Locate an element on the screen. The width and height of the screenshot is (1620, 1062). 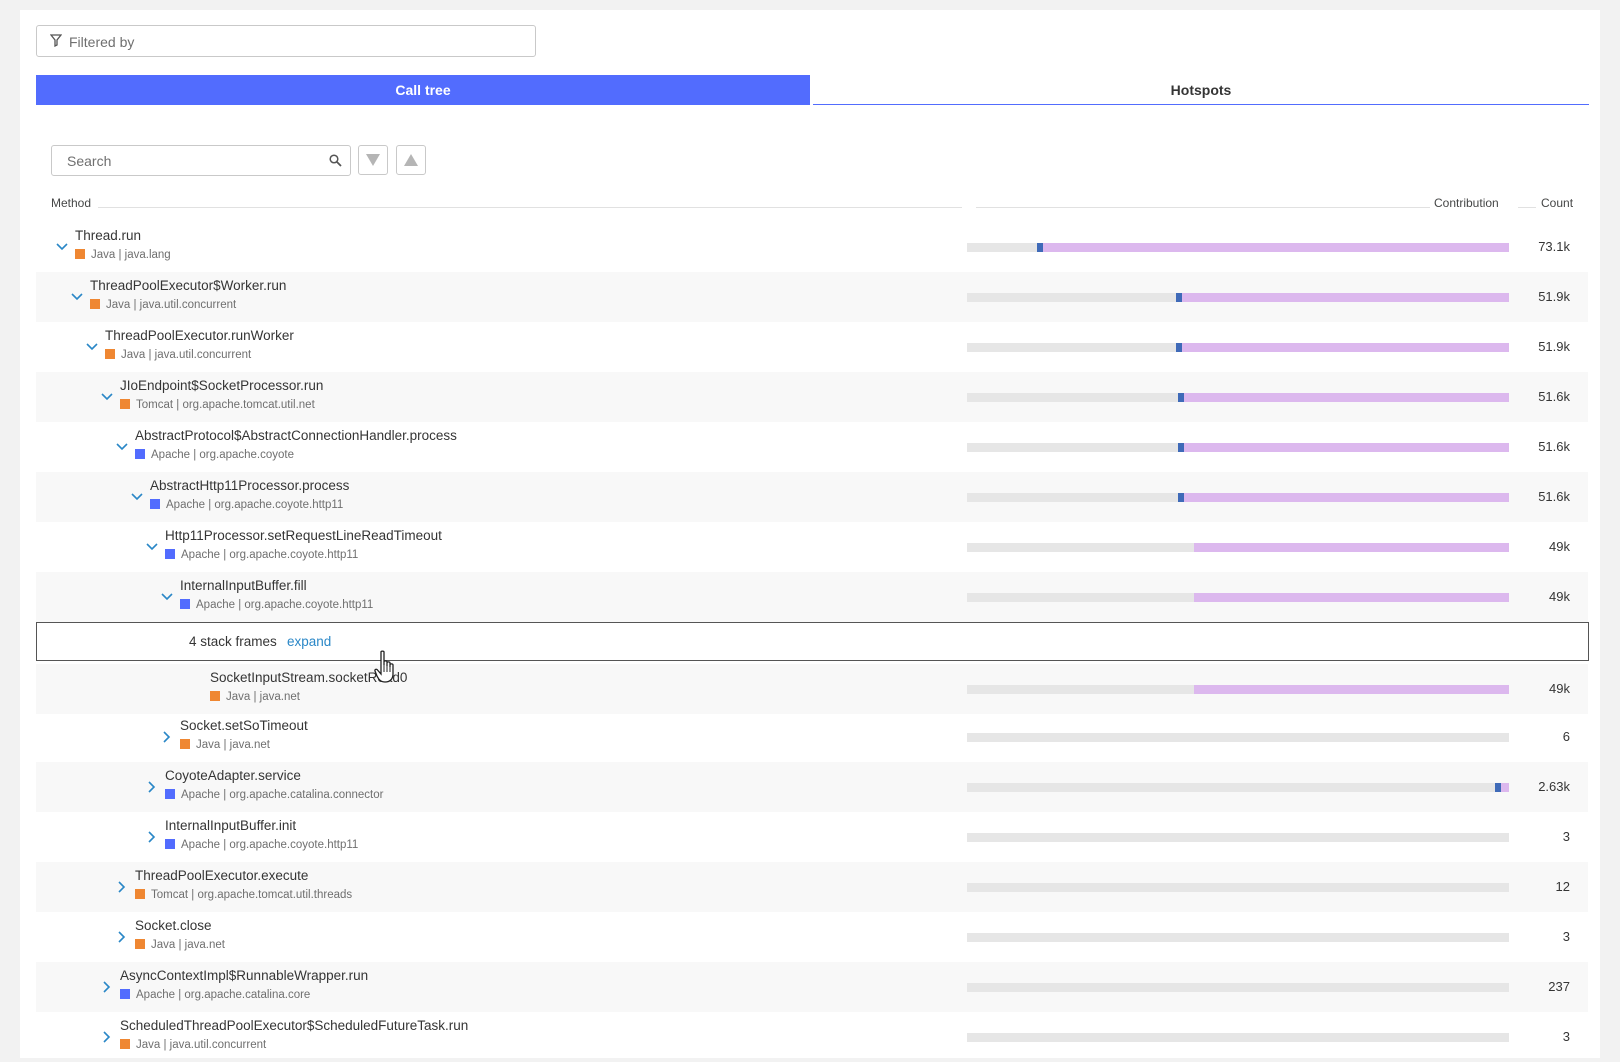
filter-input: Filtered by is located at coordinates (286, 41).